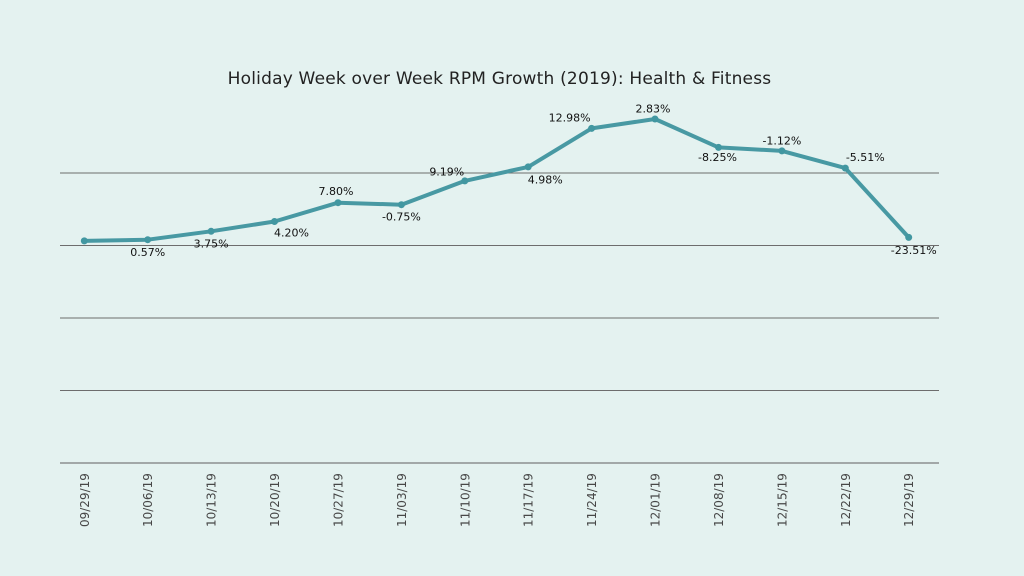 Image resolution: width=1024 pixels, height=576 pixels. I want to click on point-label: -5.51%, so click(865, 157).